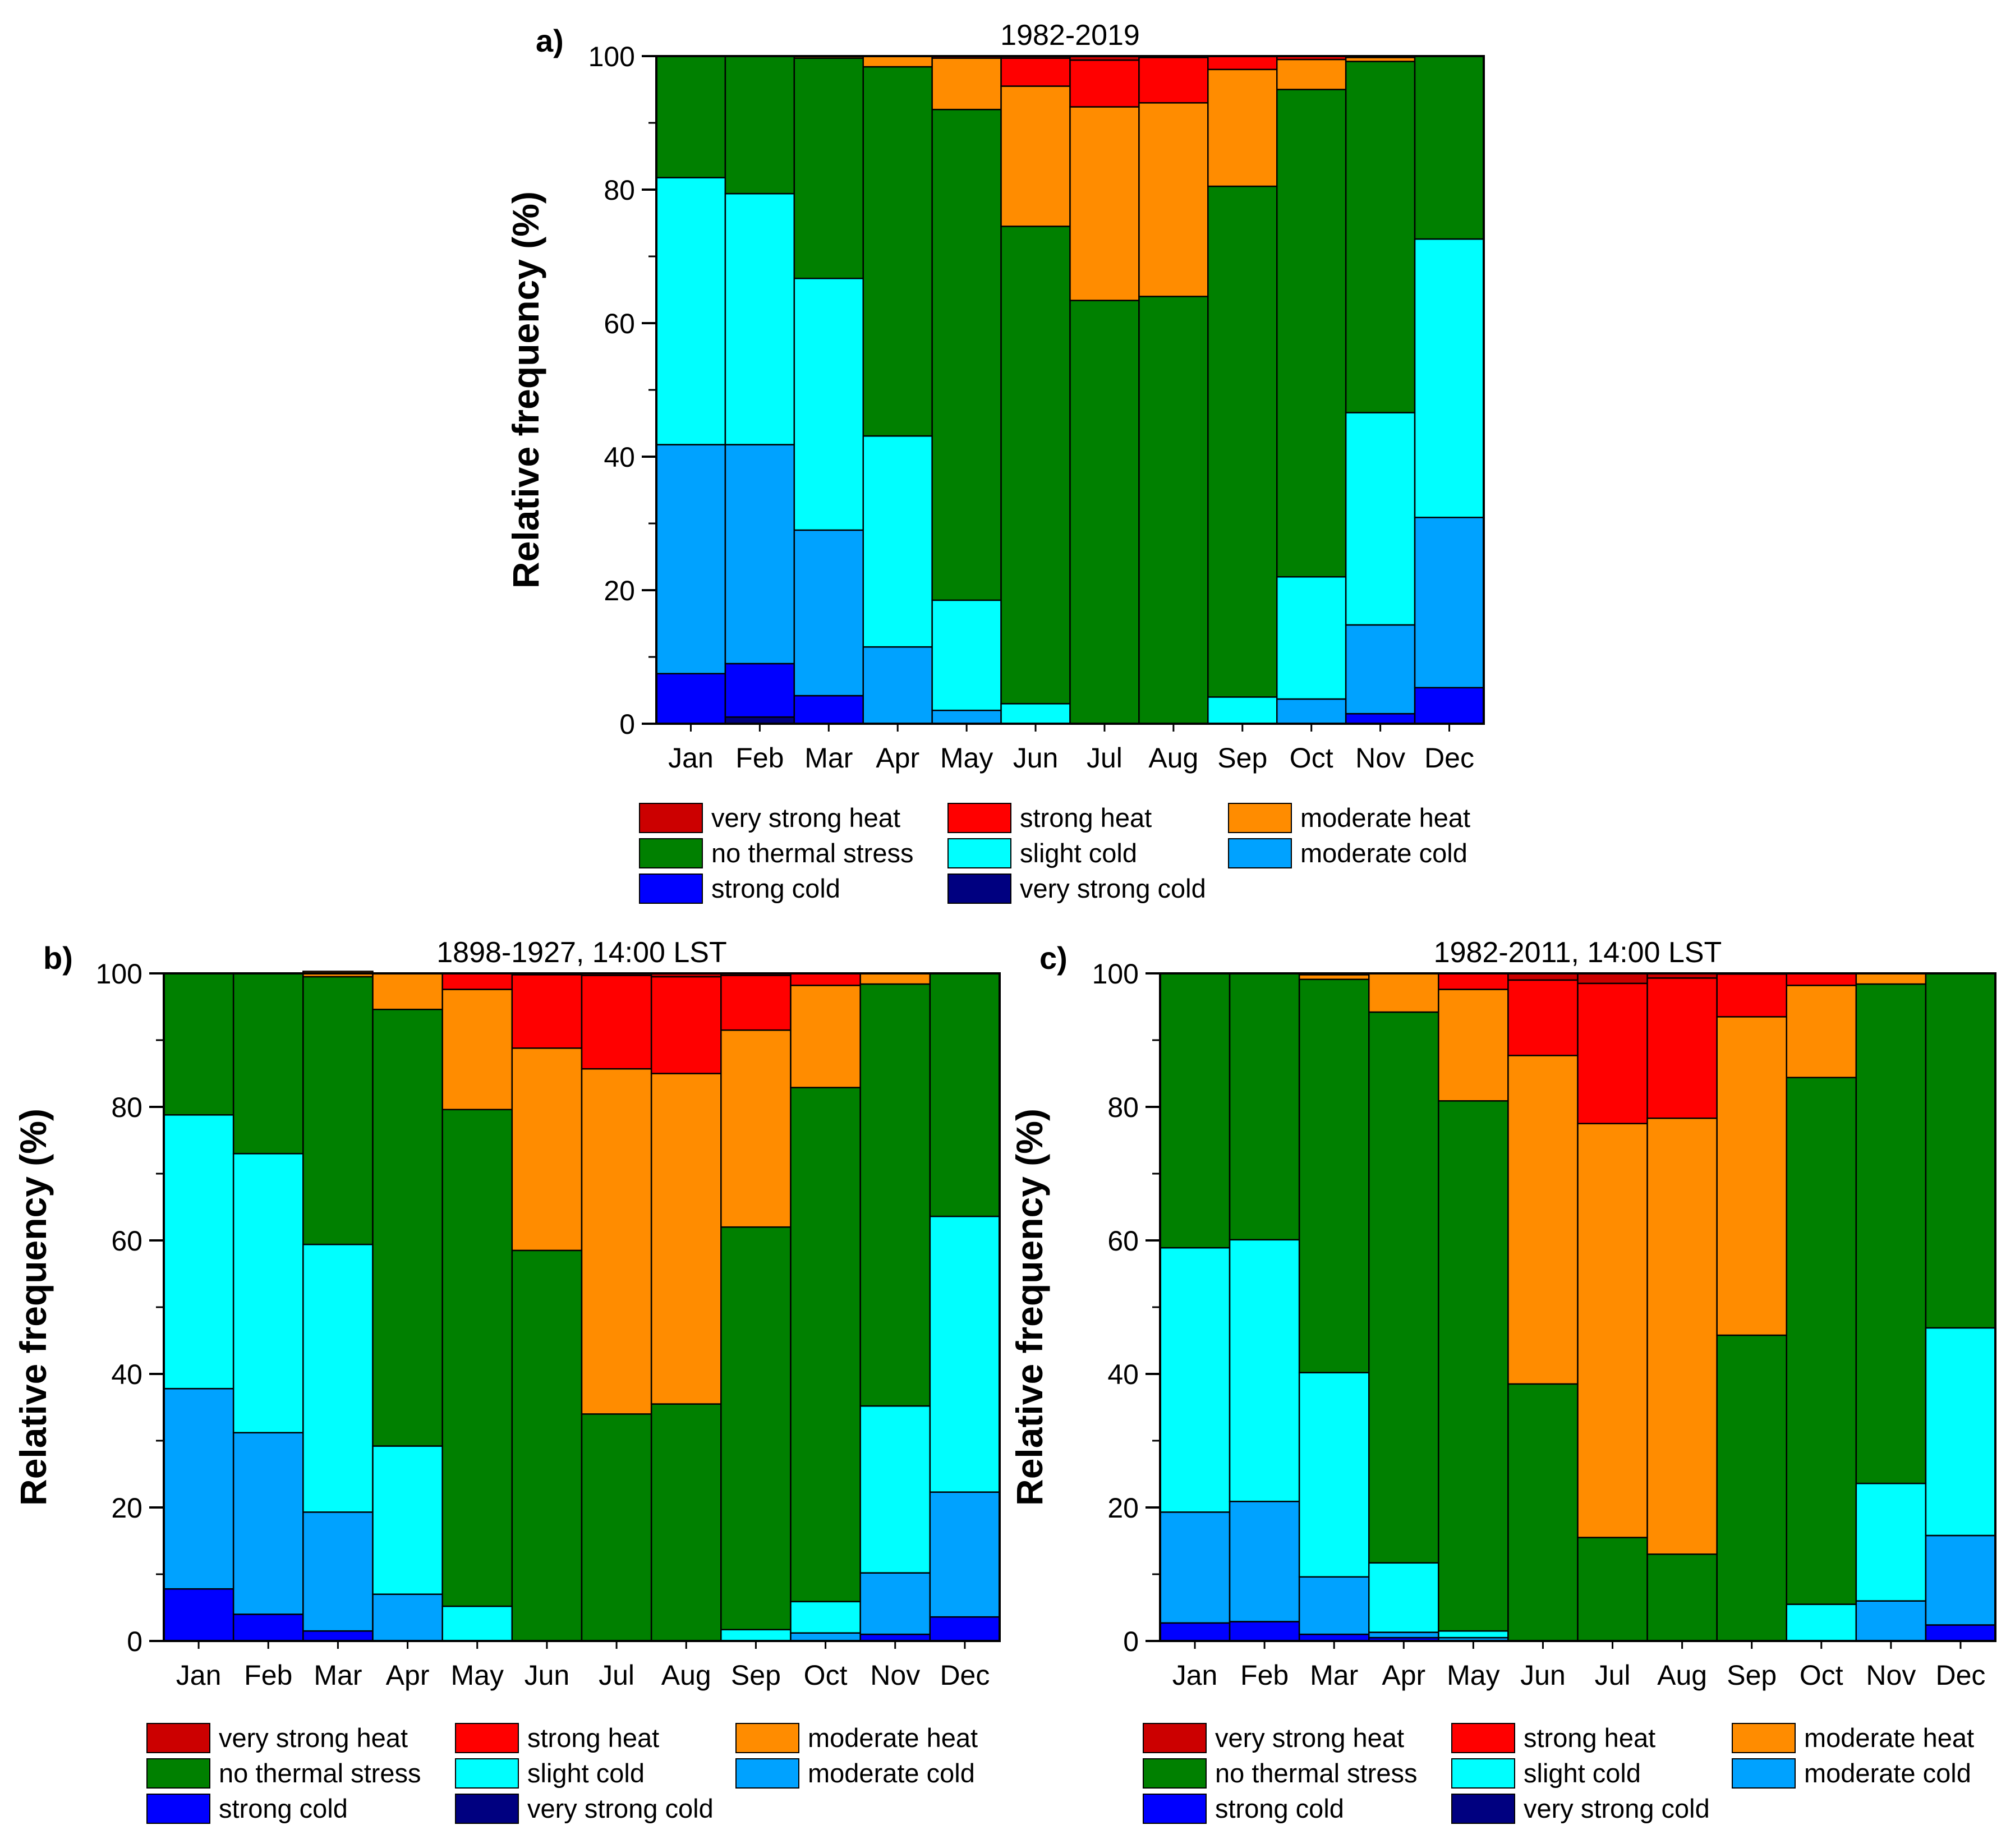 The image size is (2015, 1848). I want to click on x-tick-label-feb: Feb, so click(759, 758).